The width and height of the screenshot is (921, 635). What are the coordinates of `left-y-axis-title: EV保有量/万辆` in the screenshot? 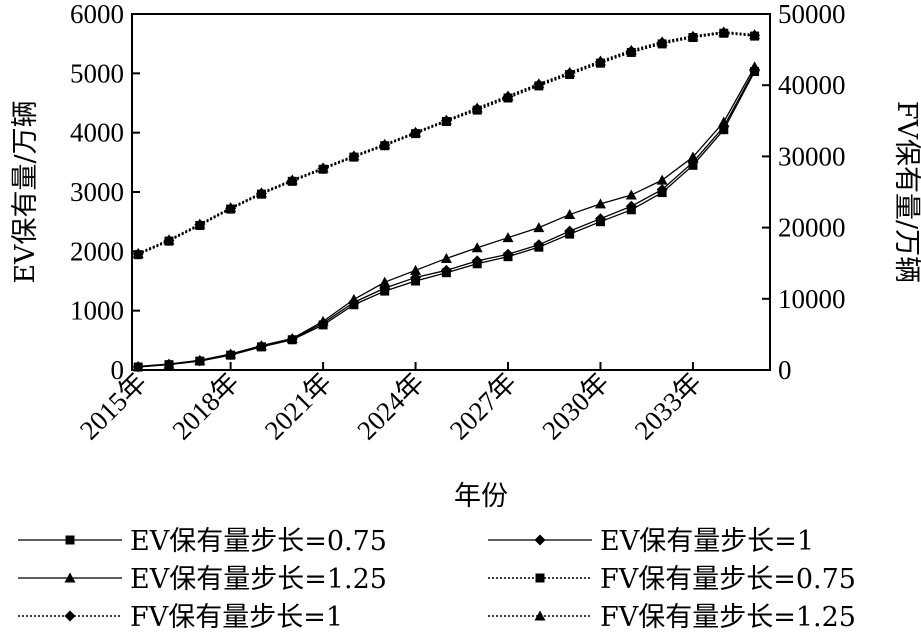 It's located at (25, 191).